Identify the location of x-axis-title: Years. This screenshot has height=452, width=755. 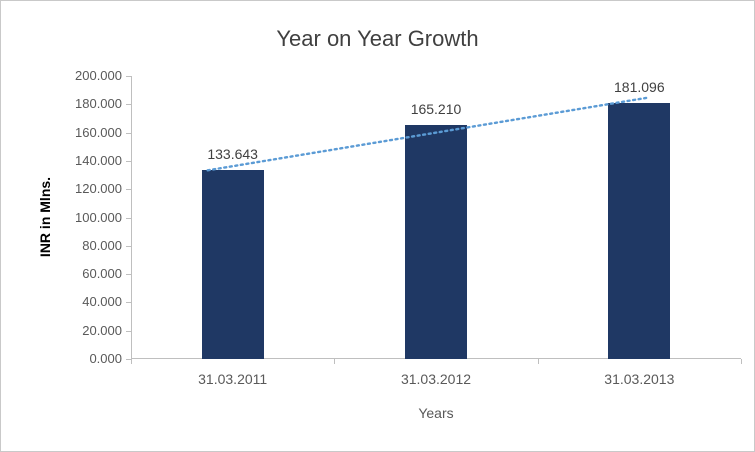
(436, 413).